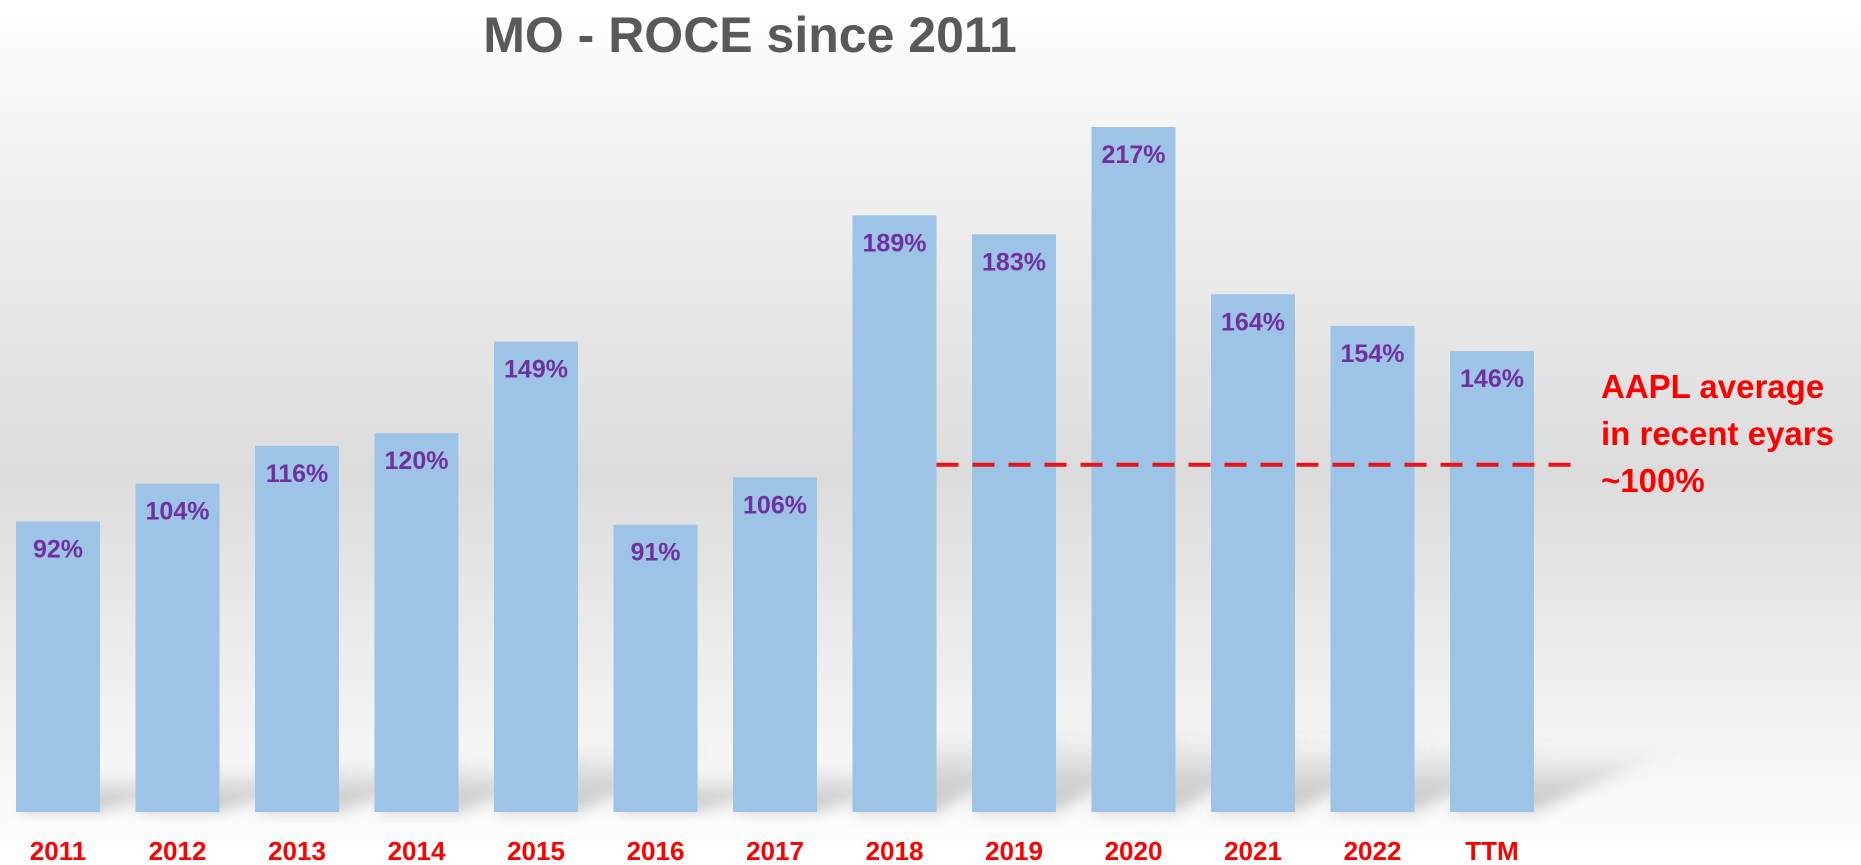 This screenshot has height=865, width=1861. What do you see at coordinates (1491, 850) in the screenshot?
I see `category-label-ttm: TTM` at bounding box center [1491, 850].